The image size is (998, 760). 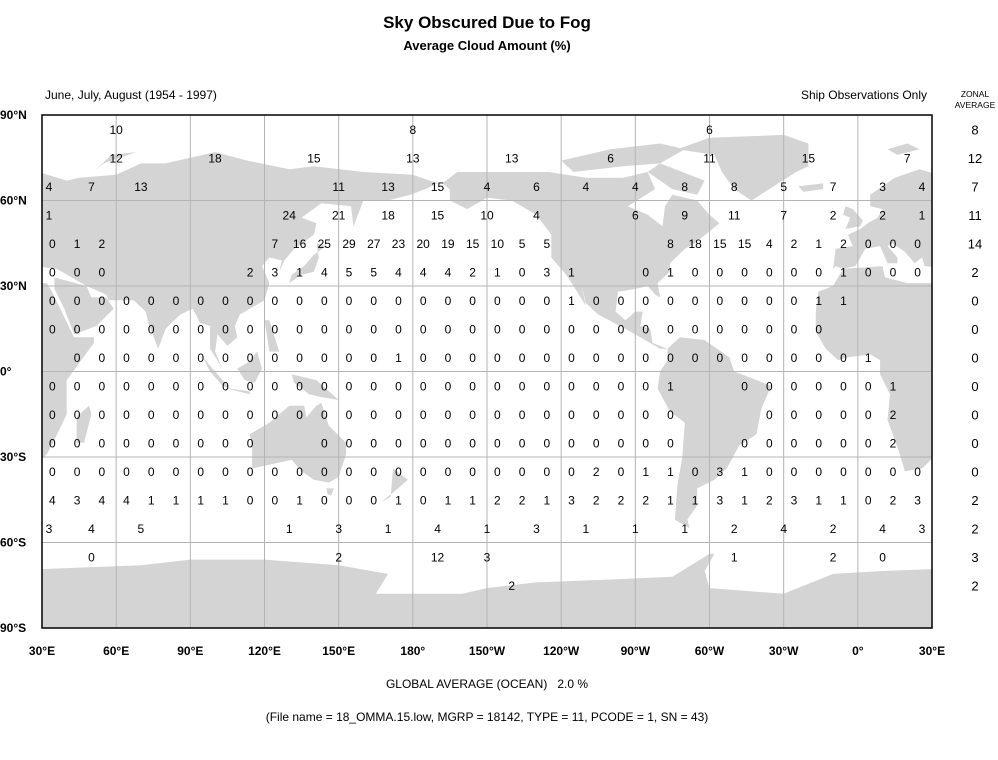 I want to click on longitude-label: 30°W, so click(x=784, y=651).